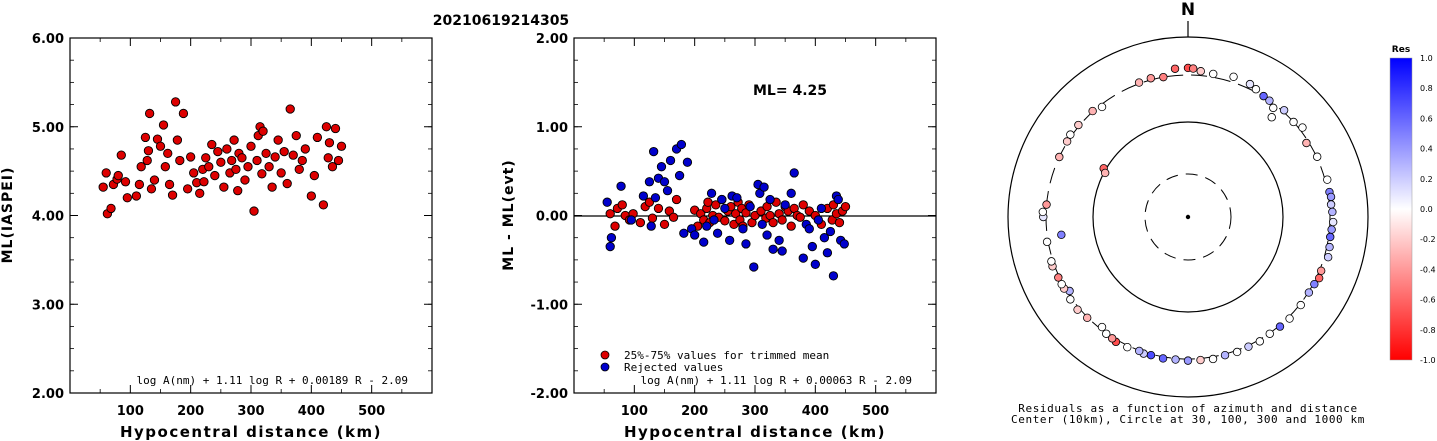 The width and height of the screenshot is (1437, 441). I want to click on x-tick-label: 300, so click(754, 411).